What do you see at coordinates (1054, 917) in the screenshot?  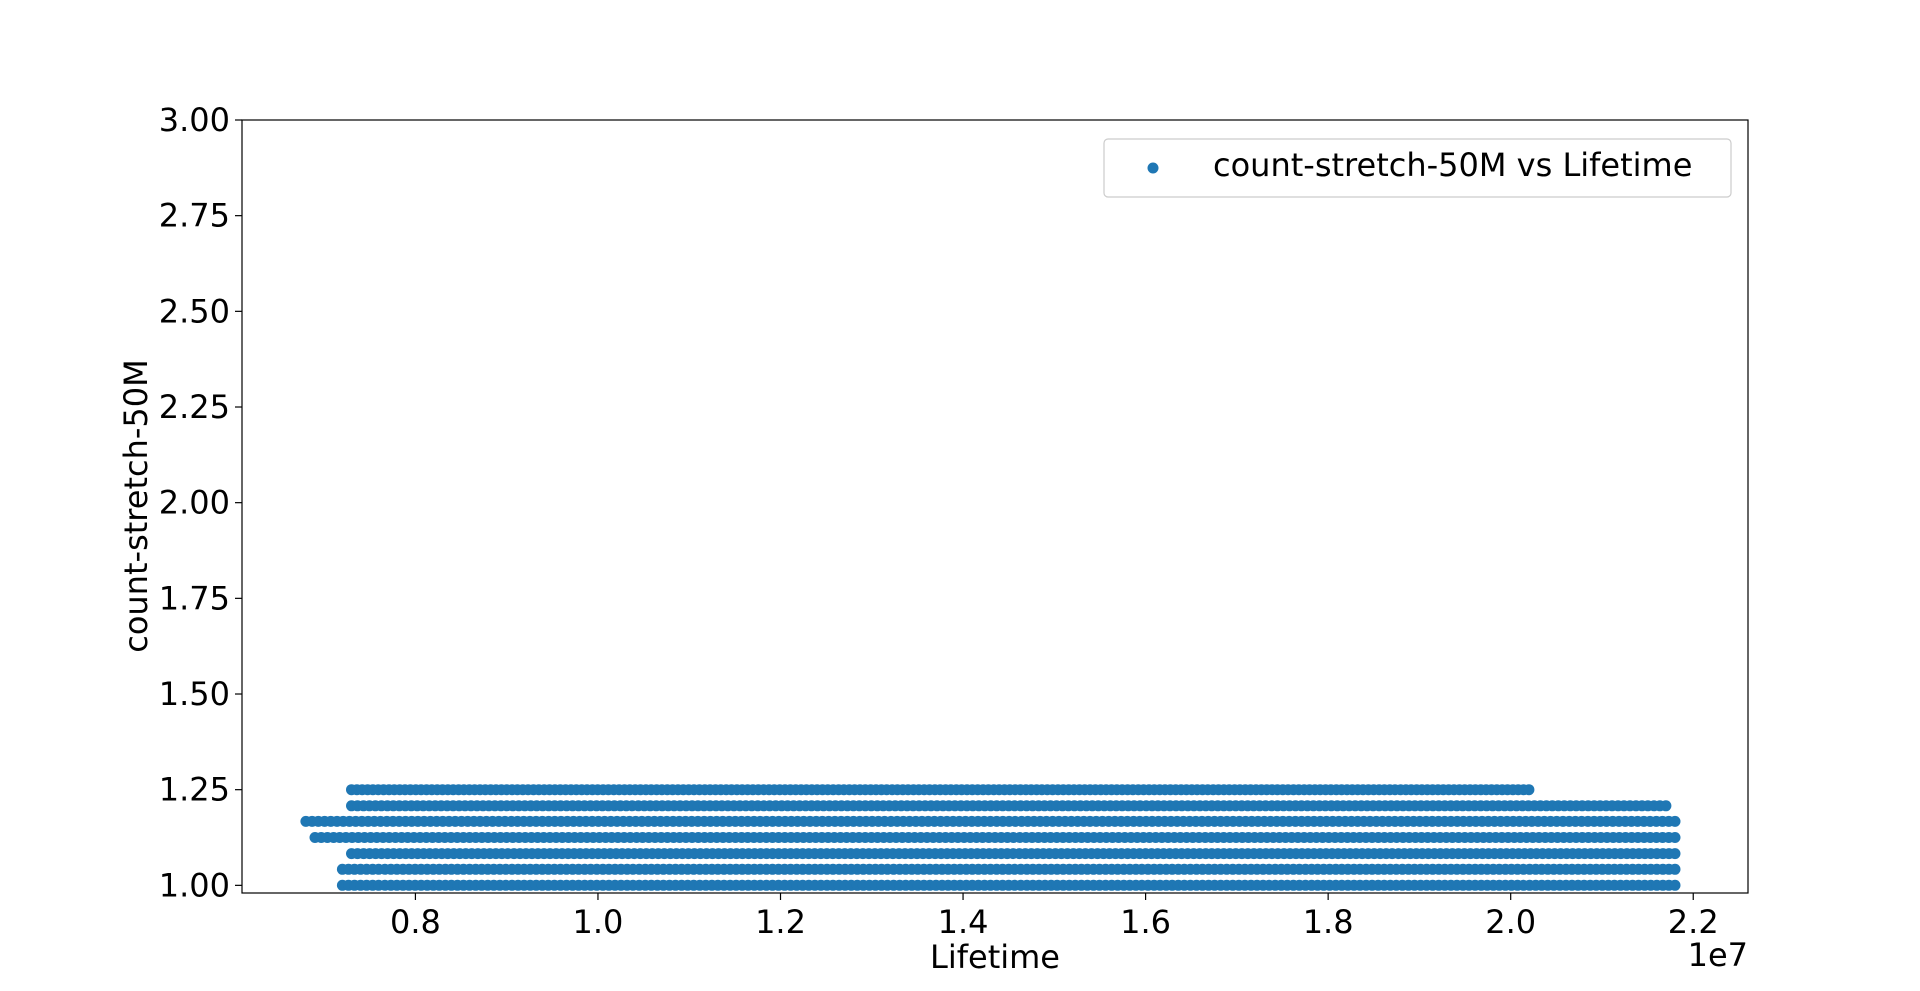 I see `x-axis: 0.8 1.0 1.2 1.4 1.6 1.8 2.0 2.2` at bounding box center [1054, 917].